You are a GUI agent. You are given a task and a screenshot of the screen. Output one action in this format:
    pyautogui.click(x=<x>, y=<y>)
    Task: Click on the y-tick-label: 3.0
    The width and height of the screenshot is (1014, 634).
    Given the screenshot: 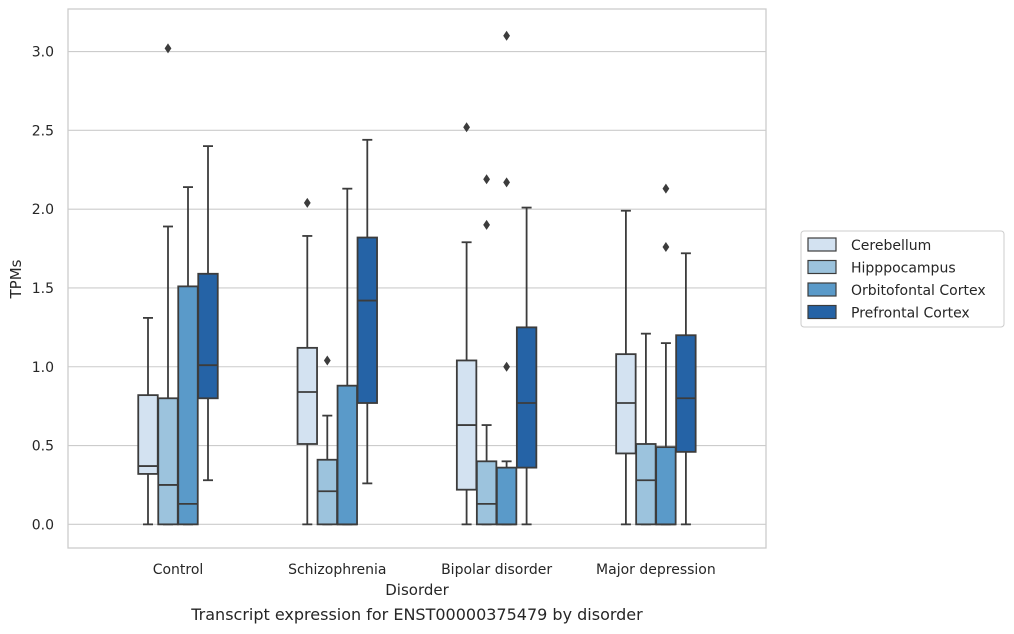 What is the action you would take?
    pyautogui.click(x=43, y=53)
    